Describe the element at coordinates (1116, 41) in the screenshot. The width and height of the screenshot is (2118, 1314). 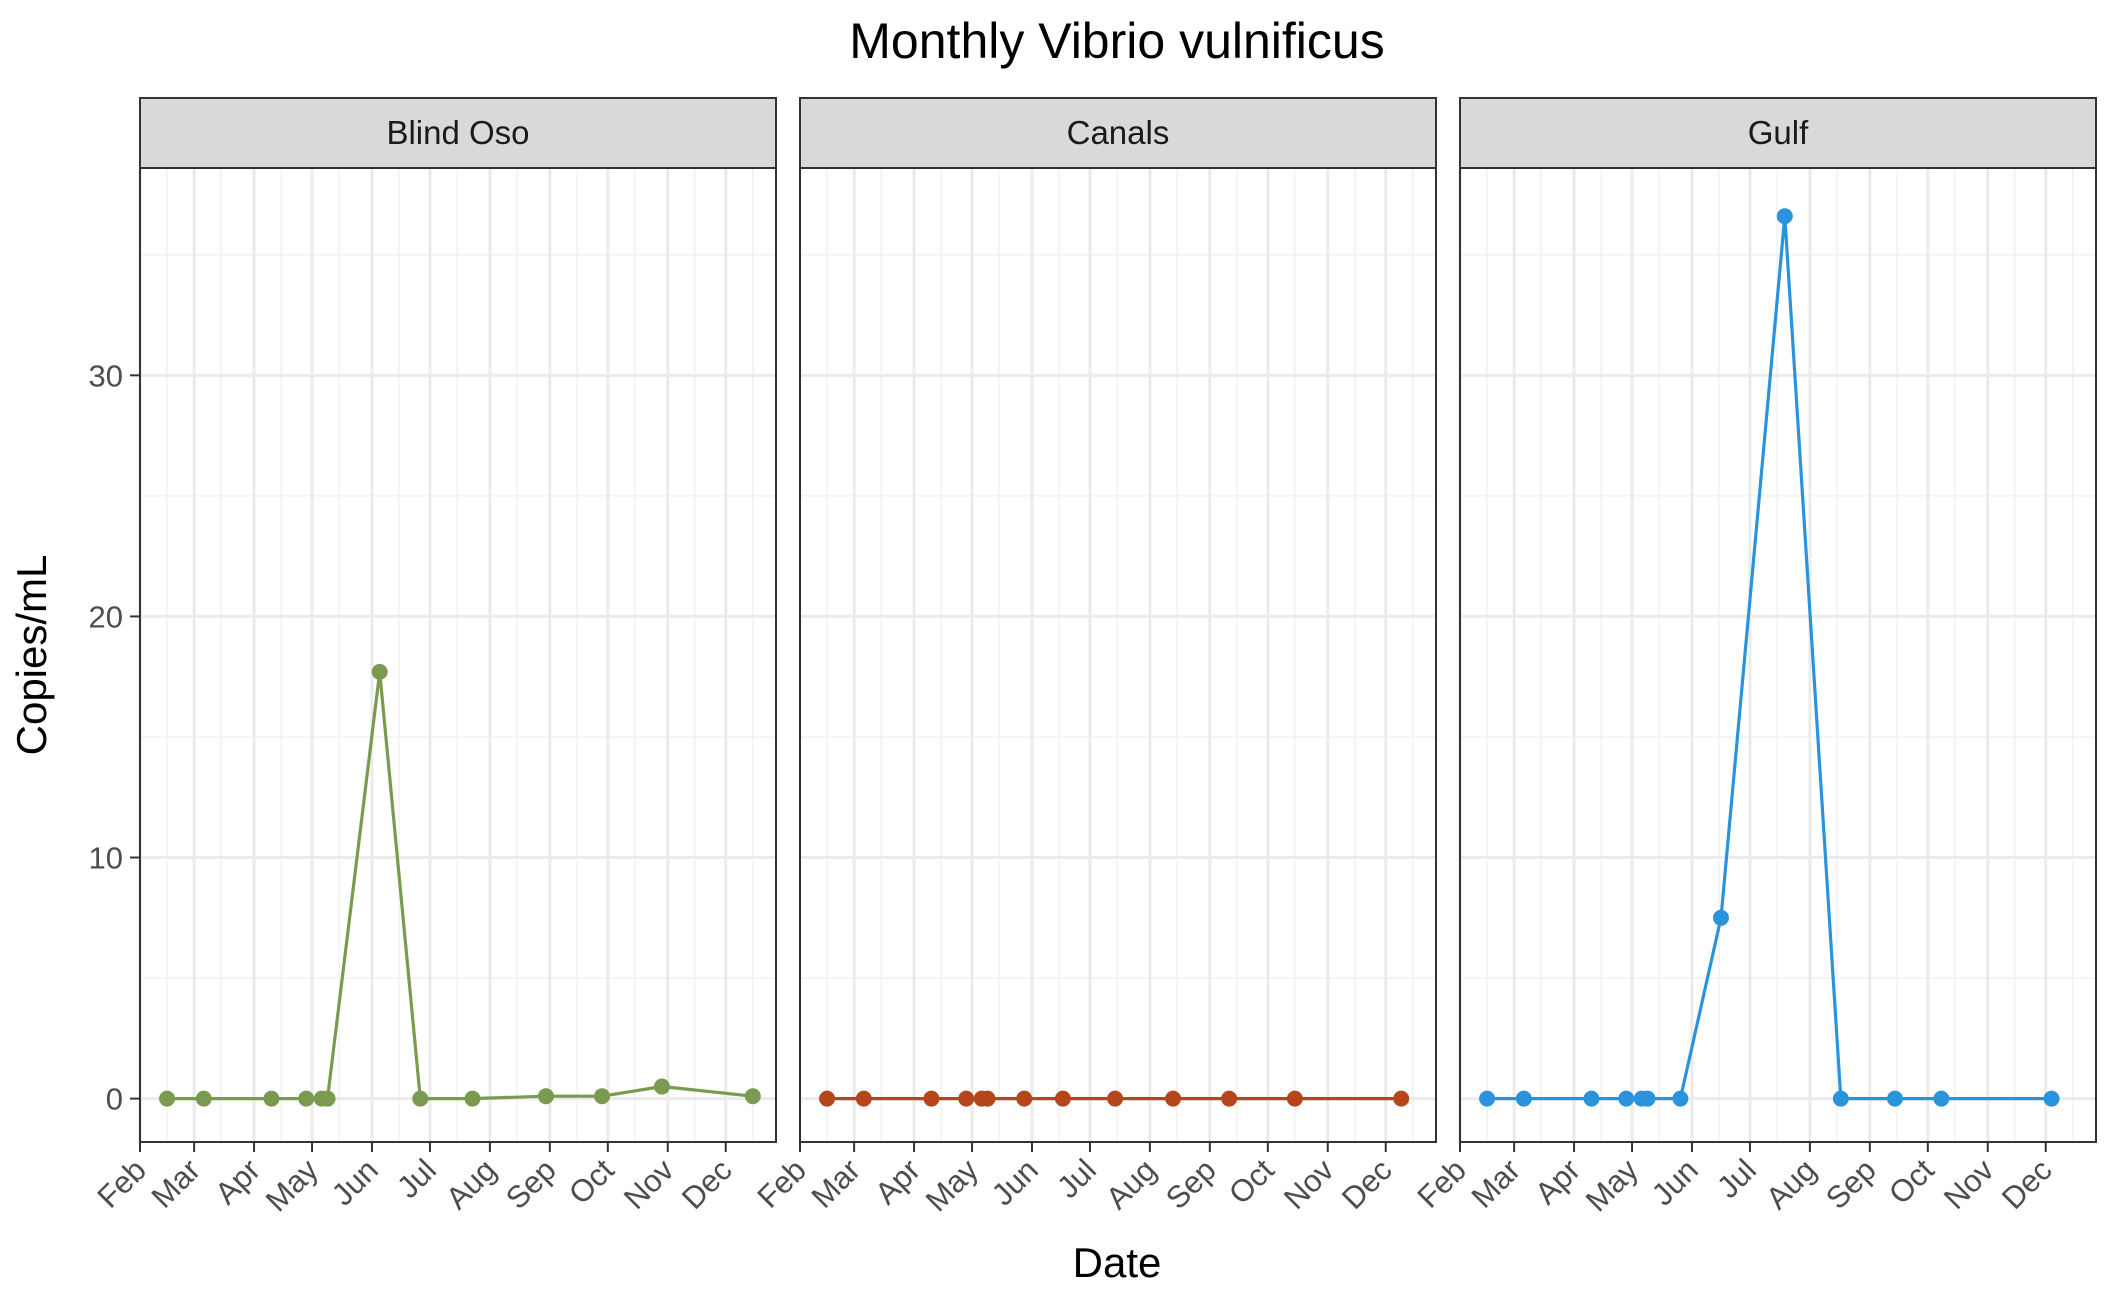
I see `chart-title: Monthly Vibrio vulnificus` at that location.